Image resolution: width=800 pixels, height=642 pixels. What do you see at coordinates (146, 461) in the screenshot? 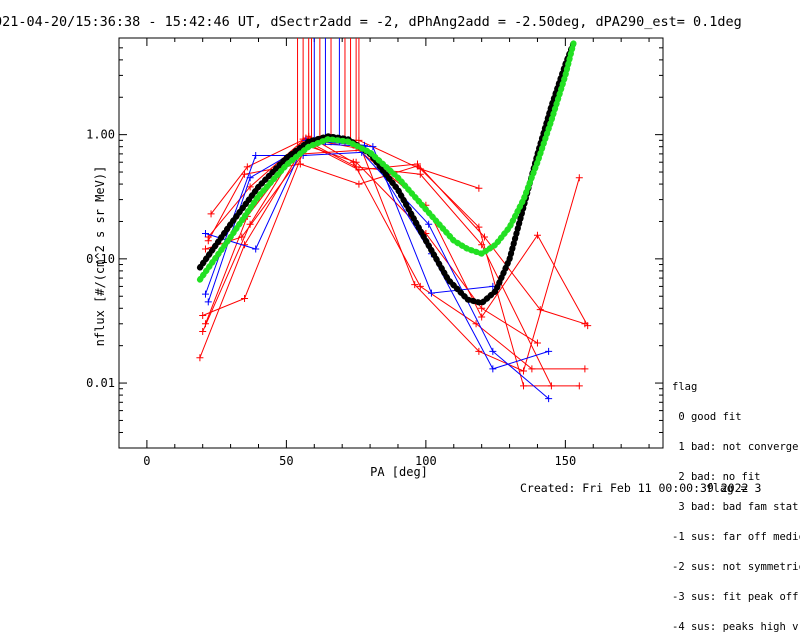
I see `x-tick-label: 0` at bounding box center [146, 461].